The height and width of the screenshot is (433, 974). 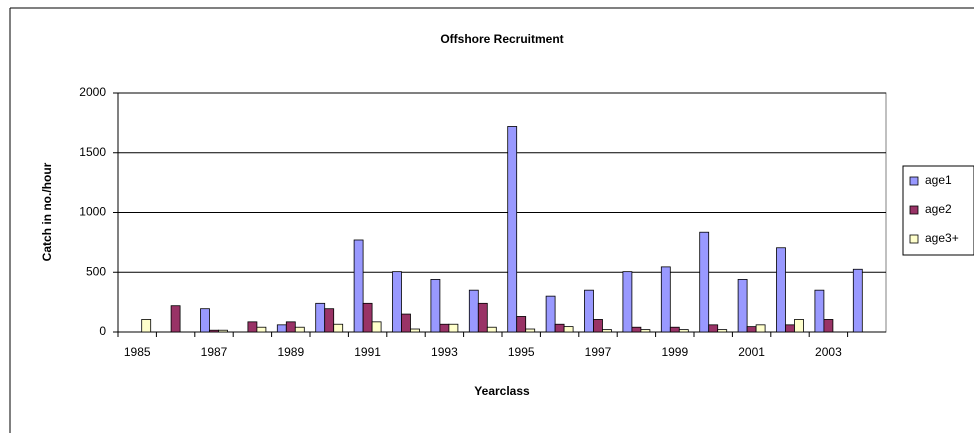 I want to click on x-axis-label: Yearclass, so click(x=502, y=391).